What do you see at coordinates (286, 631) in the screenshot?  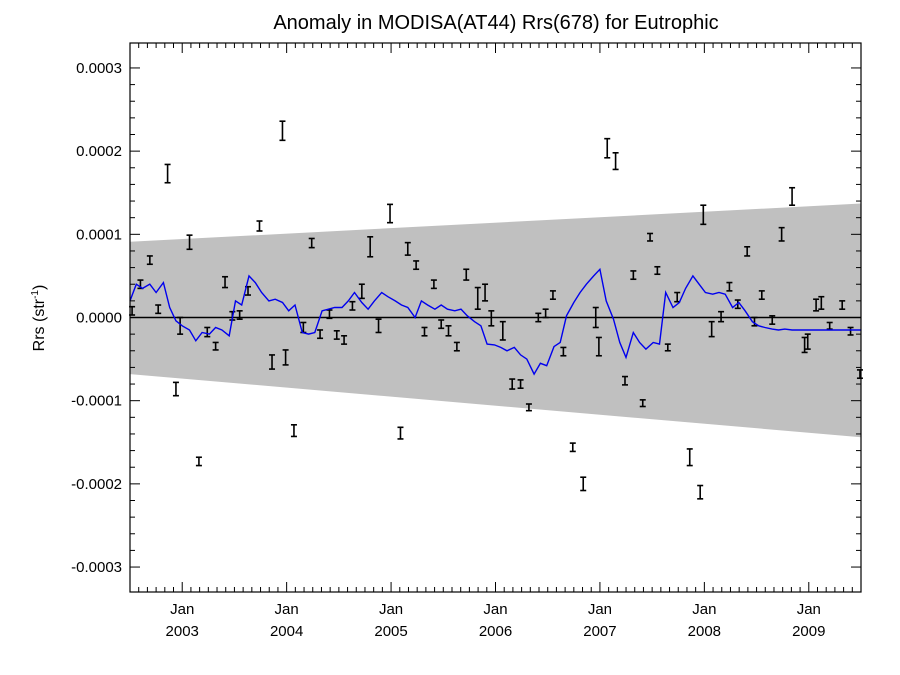 I see `x-tick-label-year: 2004` at bounding box center [286, 631].